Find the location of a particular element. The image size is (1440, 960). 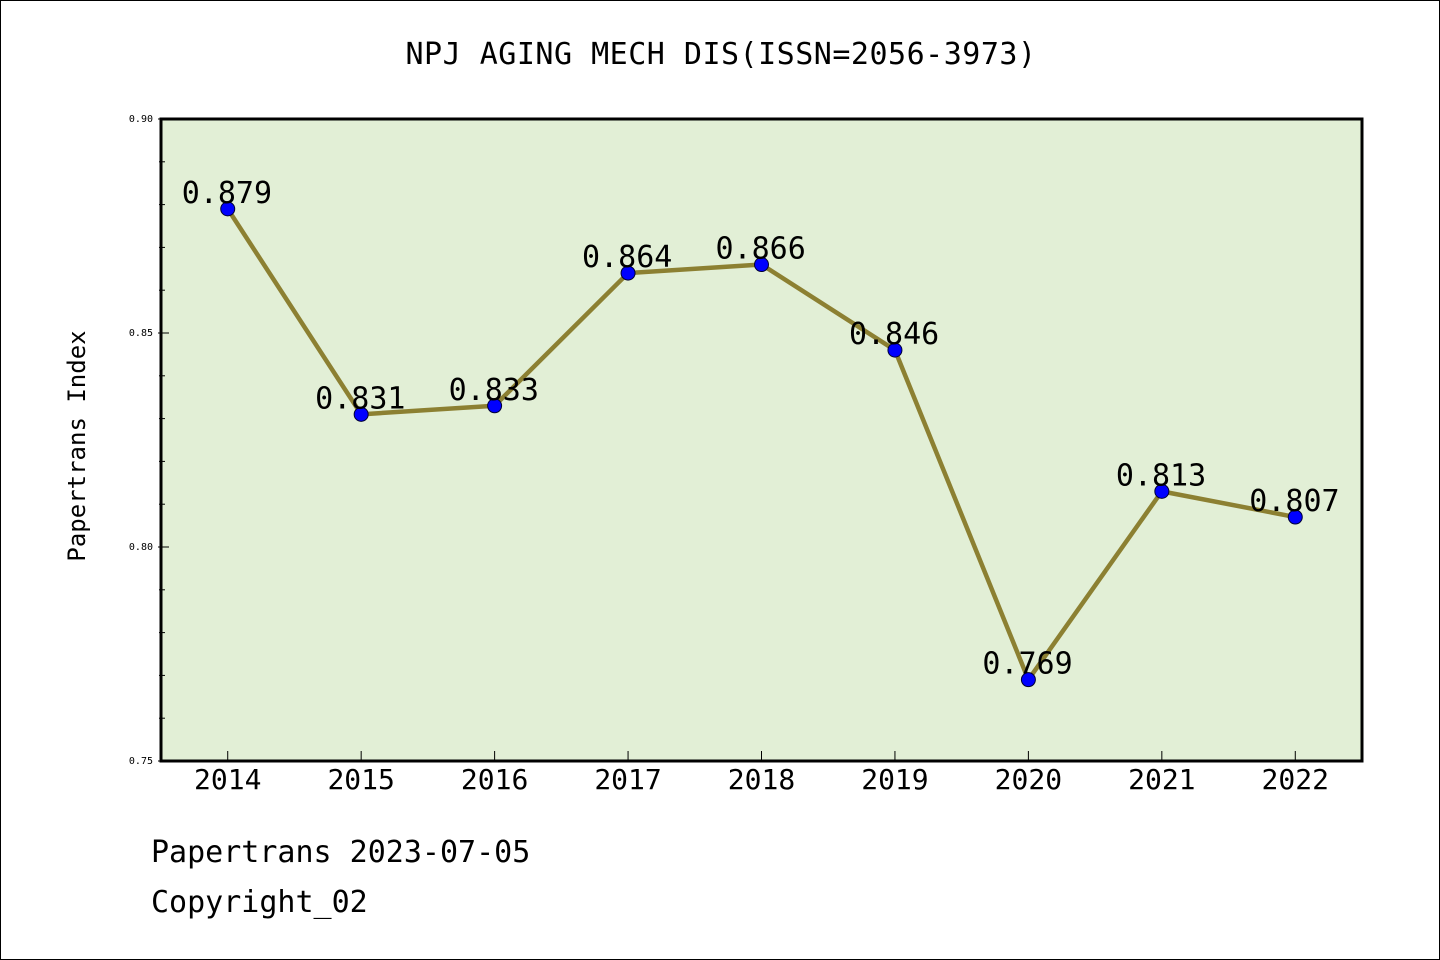

x-tick-label: 2018 is located at coordinates (761, 779).